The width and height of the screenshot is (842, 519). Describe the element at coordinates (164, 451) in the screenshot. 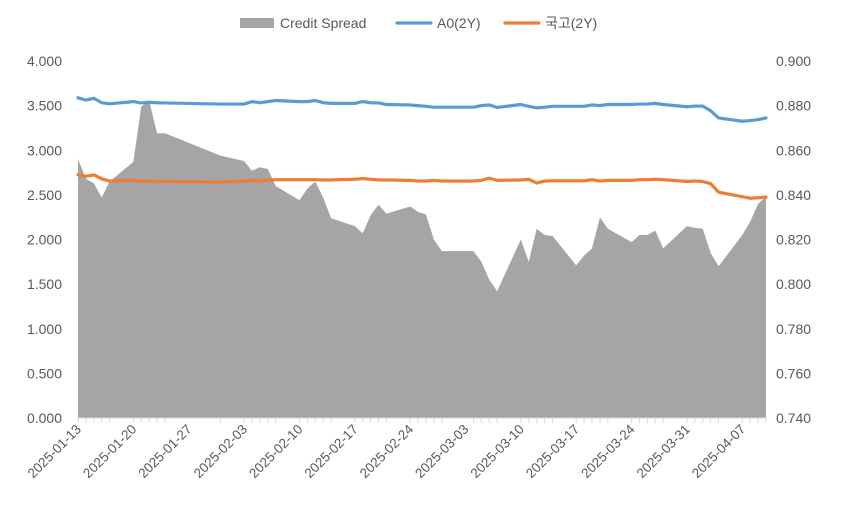

I see `x-tick-label: 2025-01-27` at that location.